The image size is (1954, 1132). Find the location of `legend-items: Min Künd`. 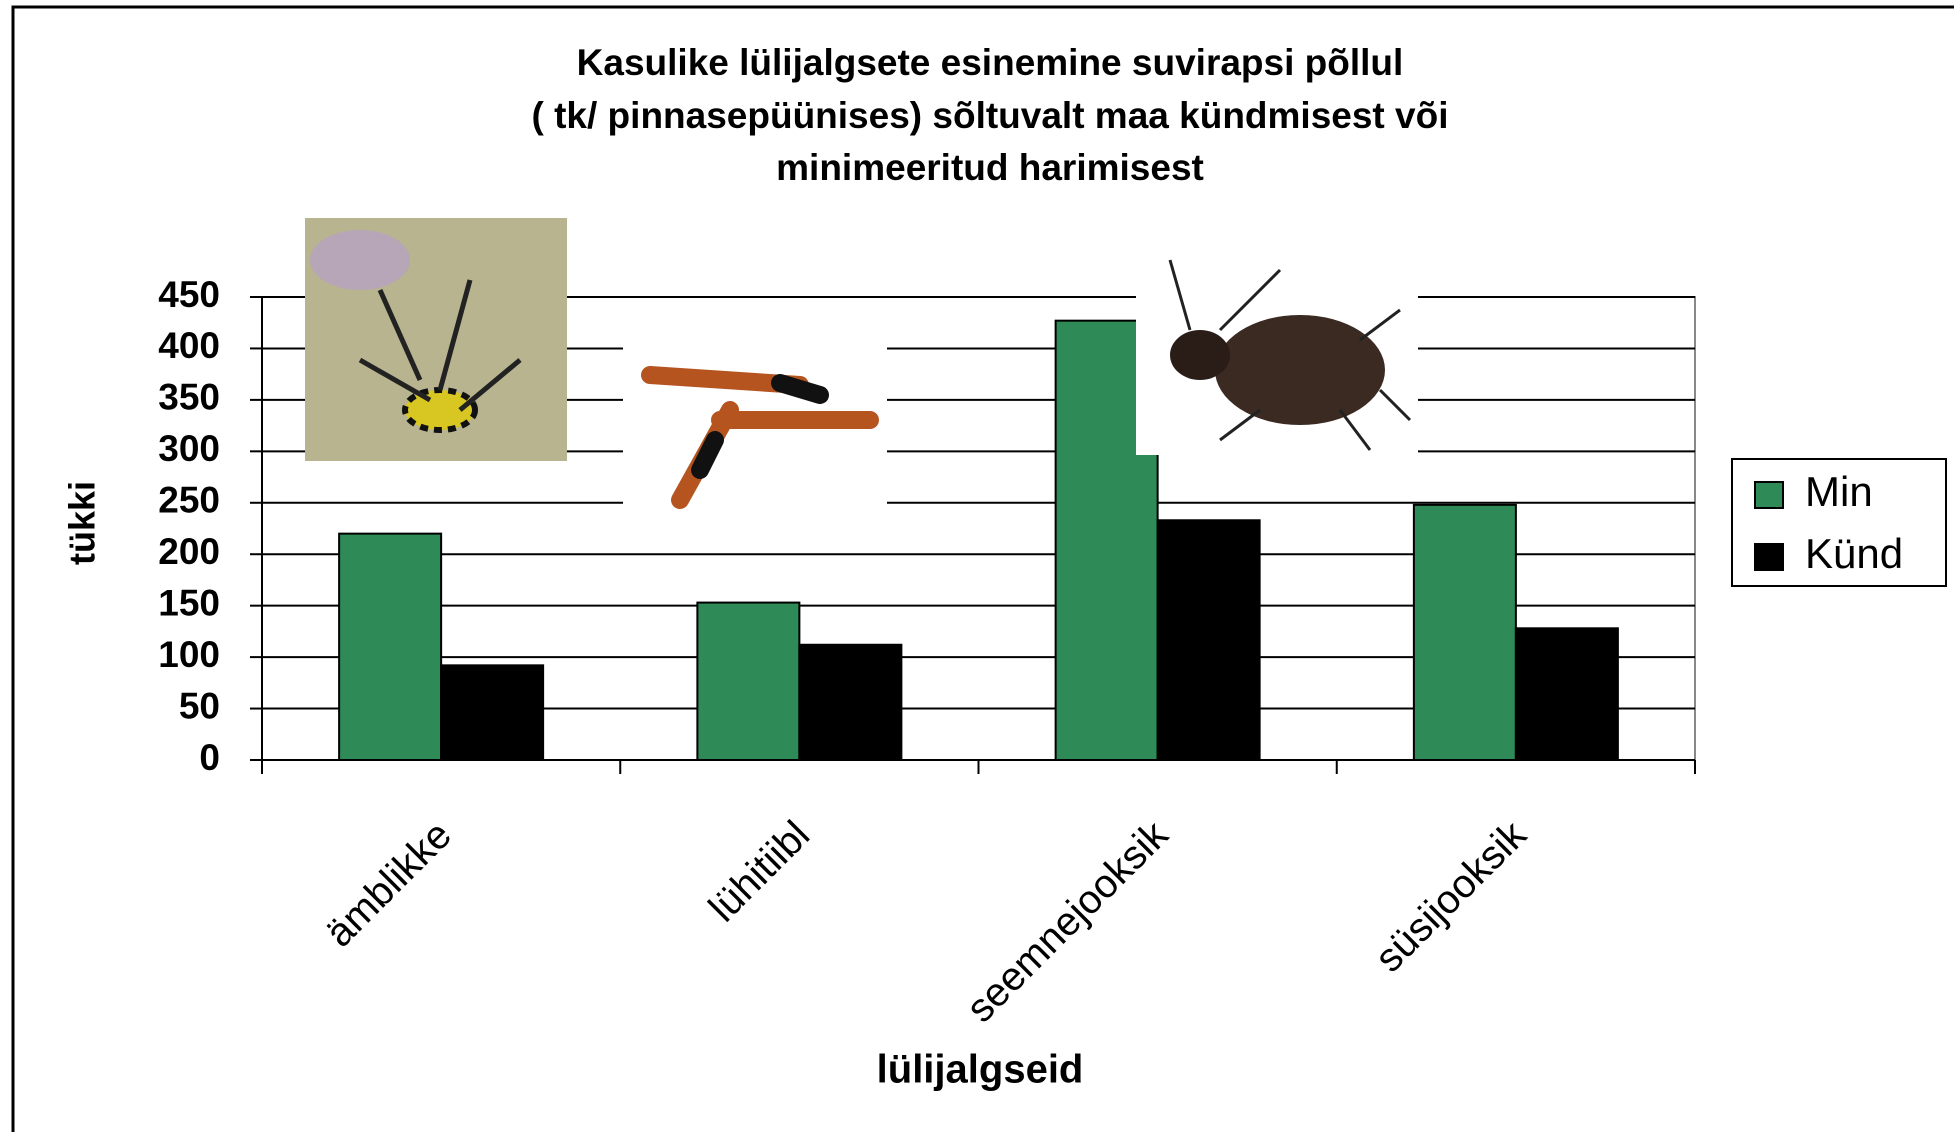

legend-items: Min Künd is located at coordinates (1828, 522).